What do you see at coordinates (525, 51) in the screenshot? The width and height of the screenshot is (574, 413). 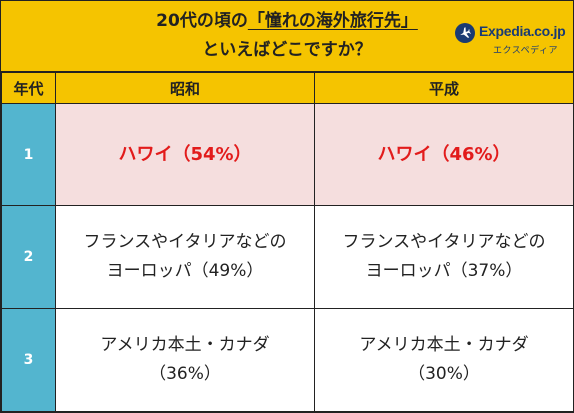 I see `logo-subtitle: エクスペディア` at bounding box center [525, 51].